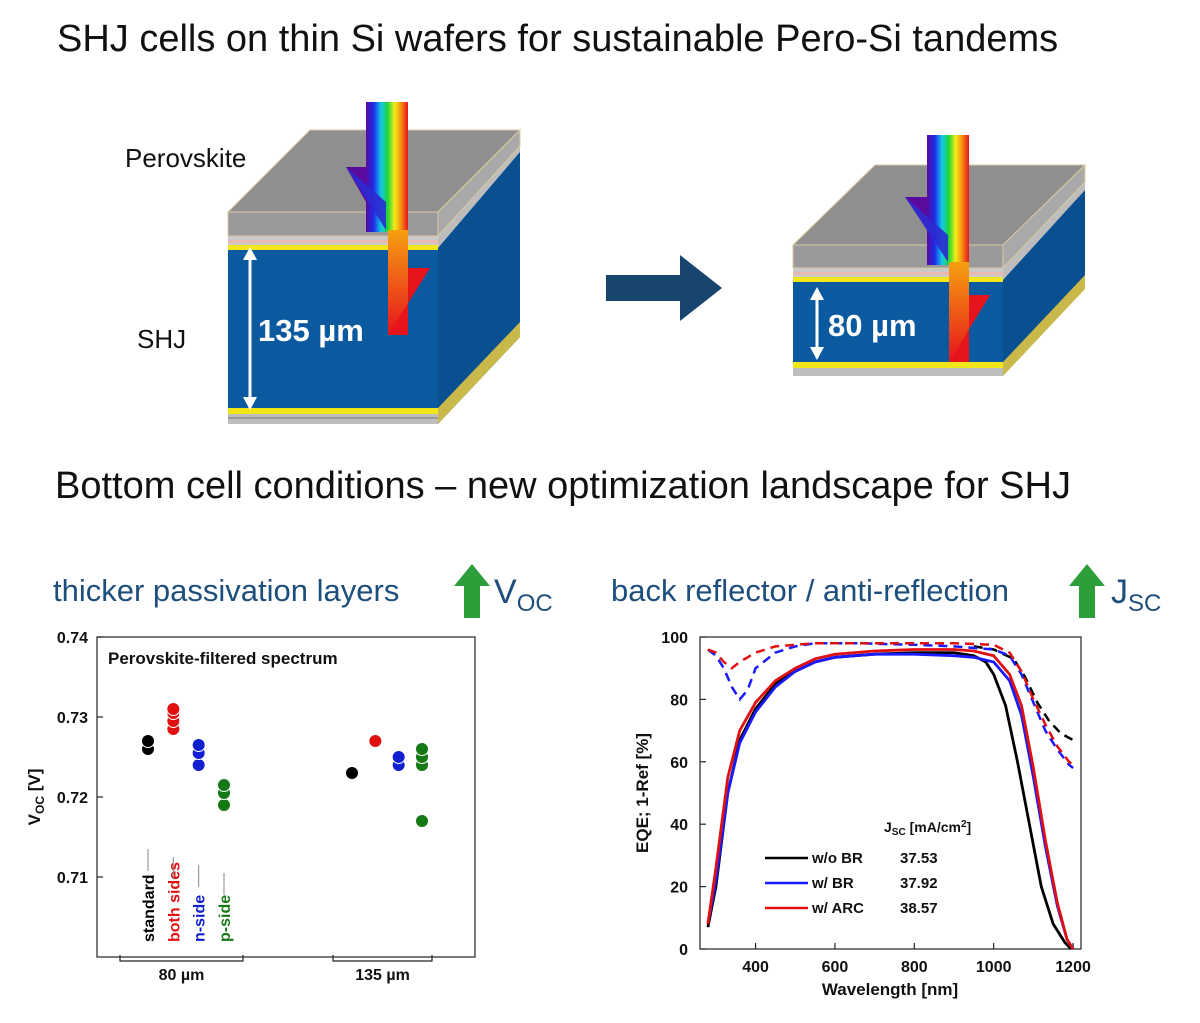  Describe the element at coordinates (72, 878) in the screenshot. I see `voc-y-tick-label: 0.71` at that location.